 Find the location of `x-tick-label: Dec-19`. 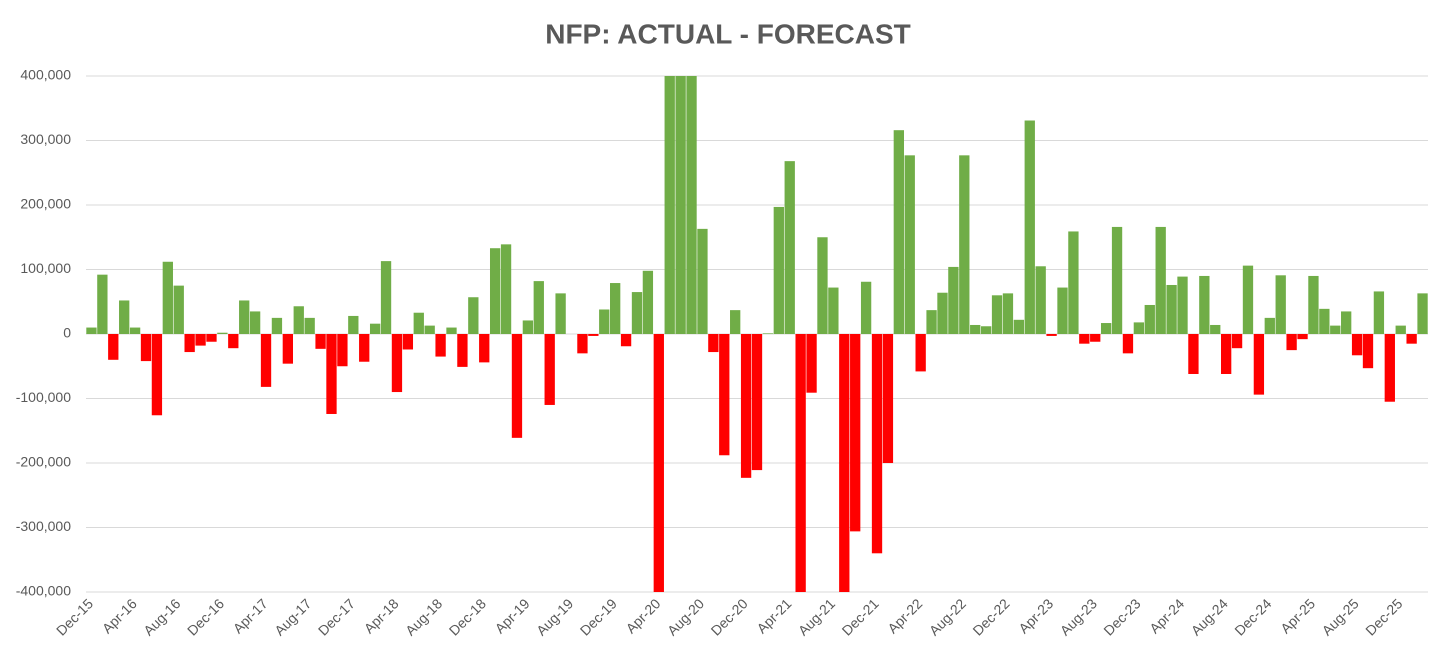

x-tick-label: Dec-19 is located at coordinates (598, 616).